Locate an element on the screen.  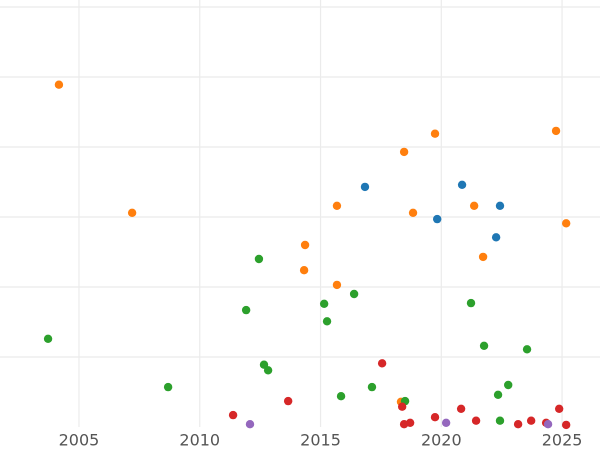
x-tick-label: 2025 is located at coordinates (562, 440).